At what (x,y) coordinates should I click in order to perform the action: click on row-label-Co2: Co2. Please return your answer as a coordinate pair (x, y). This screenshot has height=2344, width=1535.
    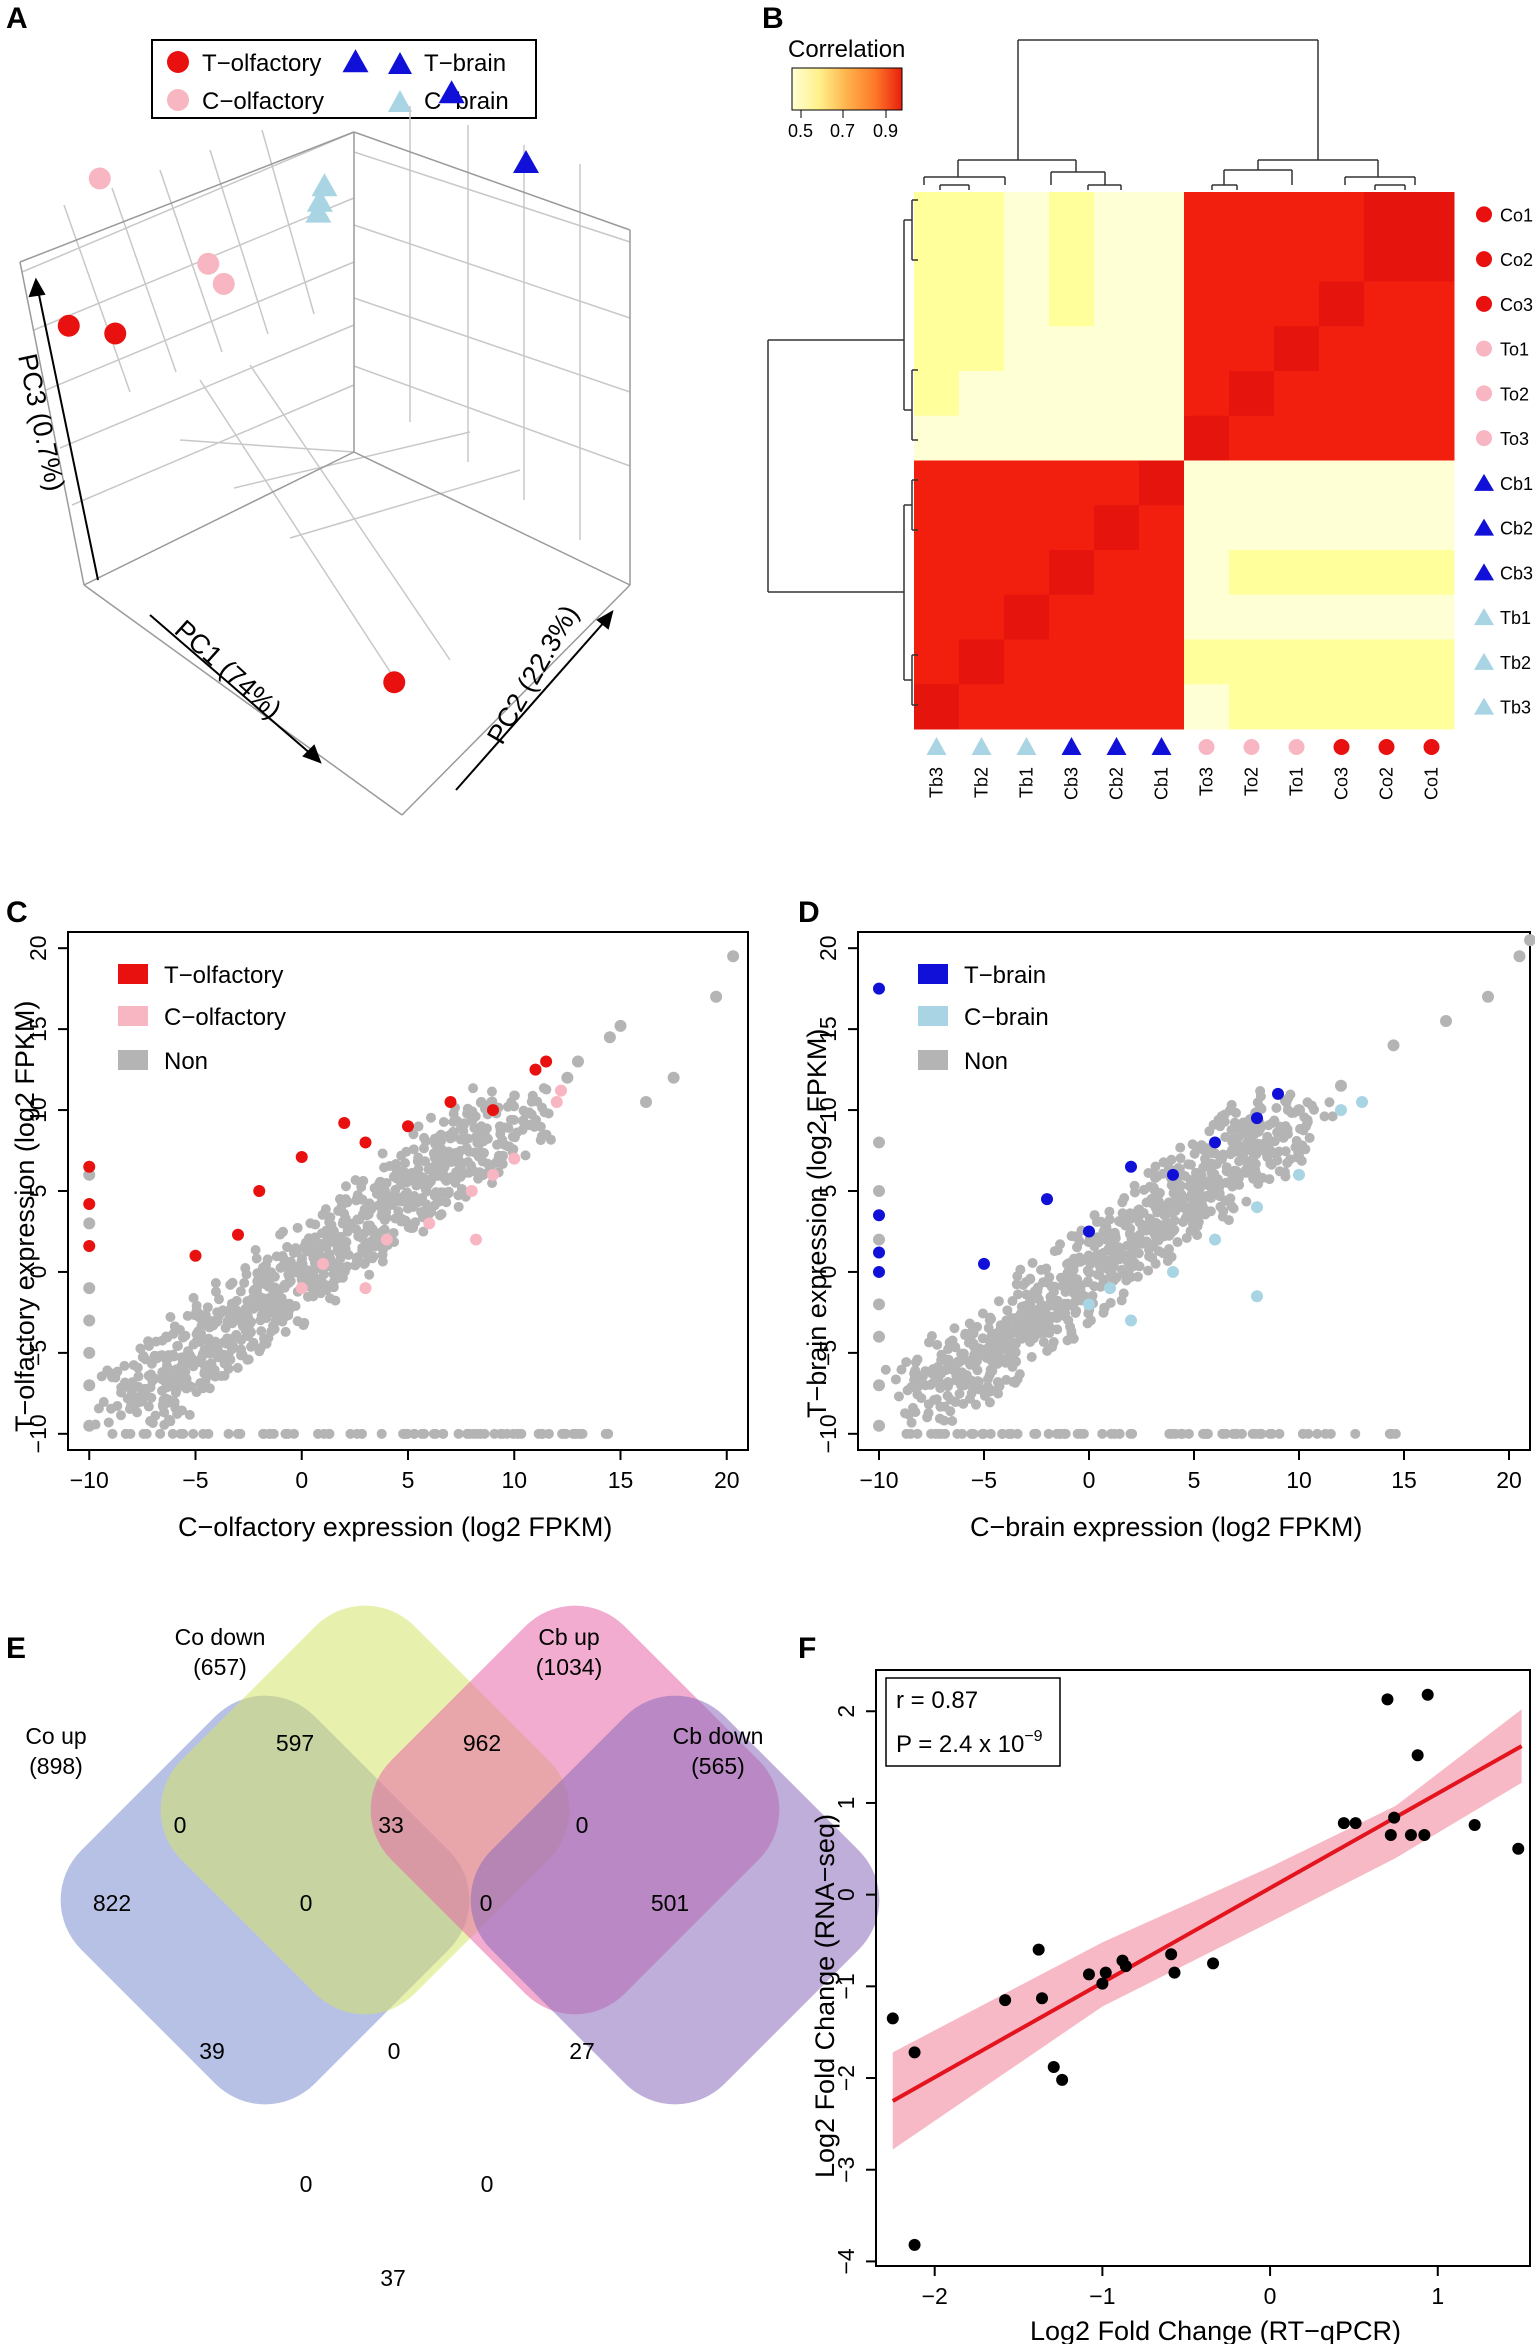
    Looking at the image, I should click on (1516, 260).